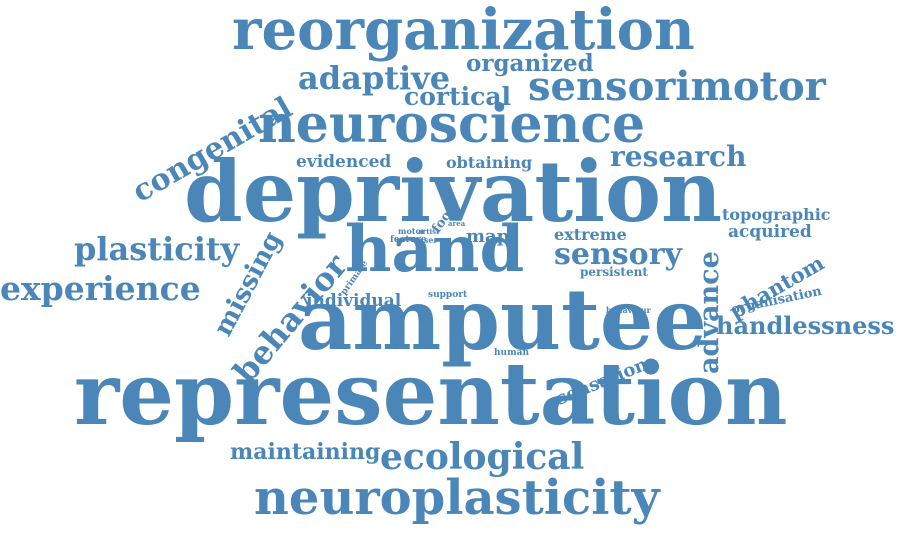 This screenshot has height=539, width=900. What do you see at coordinates (100, 288) in the screenshot?
I see `word-experience: experience` at bounding box center [100, 288].